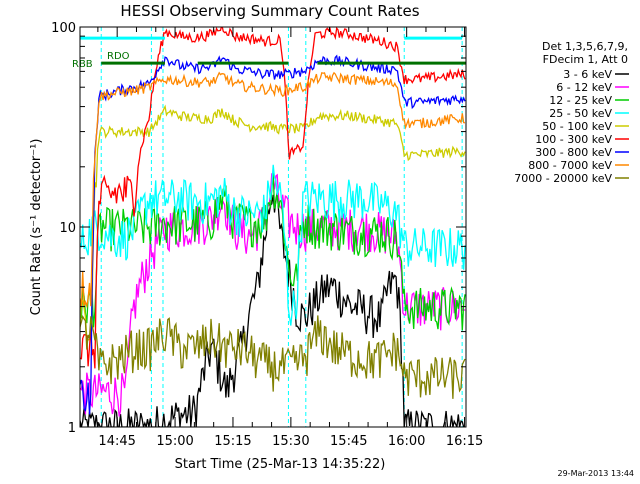 Image resolution: width=640 pixels, height=484 pixels. I want to click on x-tick-label: 15:15, so click(232, 441).